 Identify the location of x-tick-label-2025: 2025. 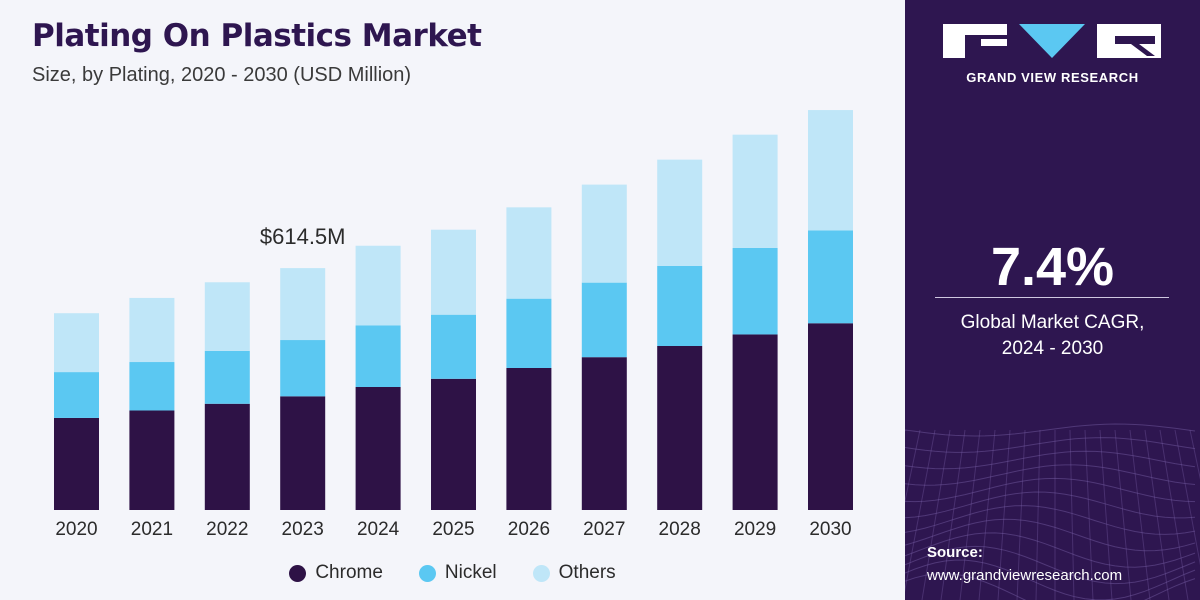
(453, 529).